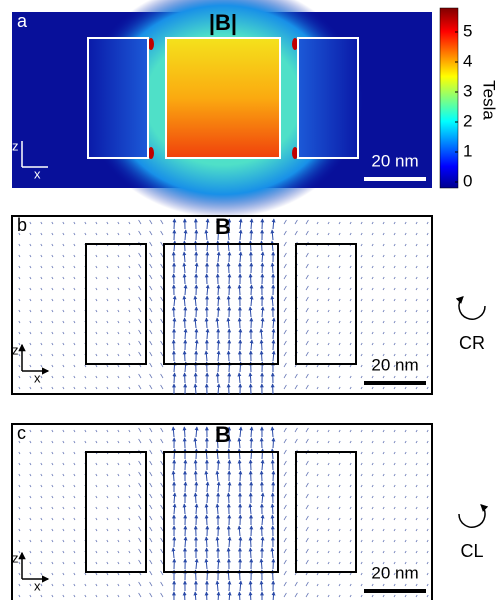 The width and height of the screenshot is (498, 600). I want to click on panel-label: b, so click(22, 225).